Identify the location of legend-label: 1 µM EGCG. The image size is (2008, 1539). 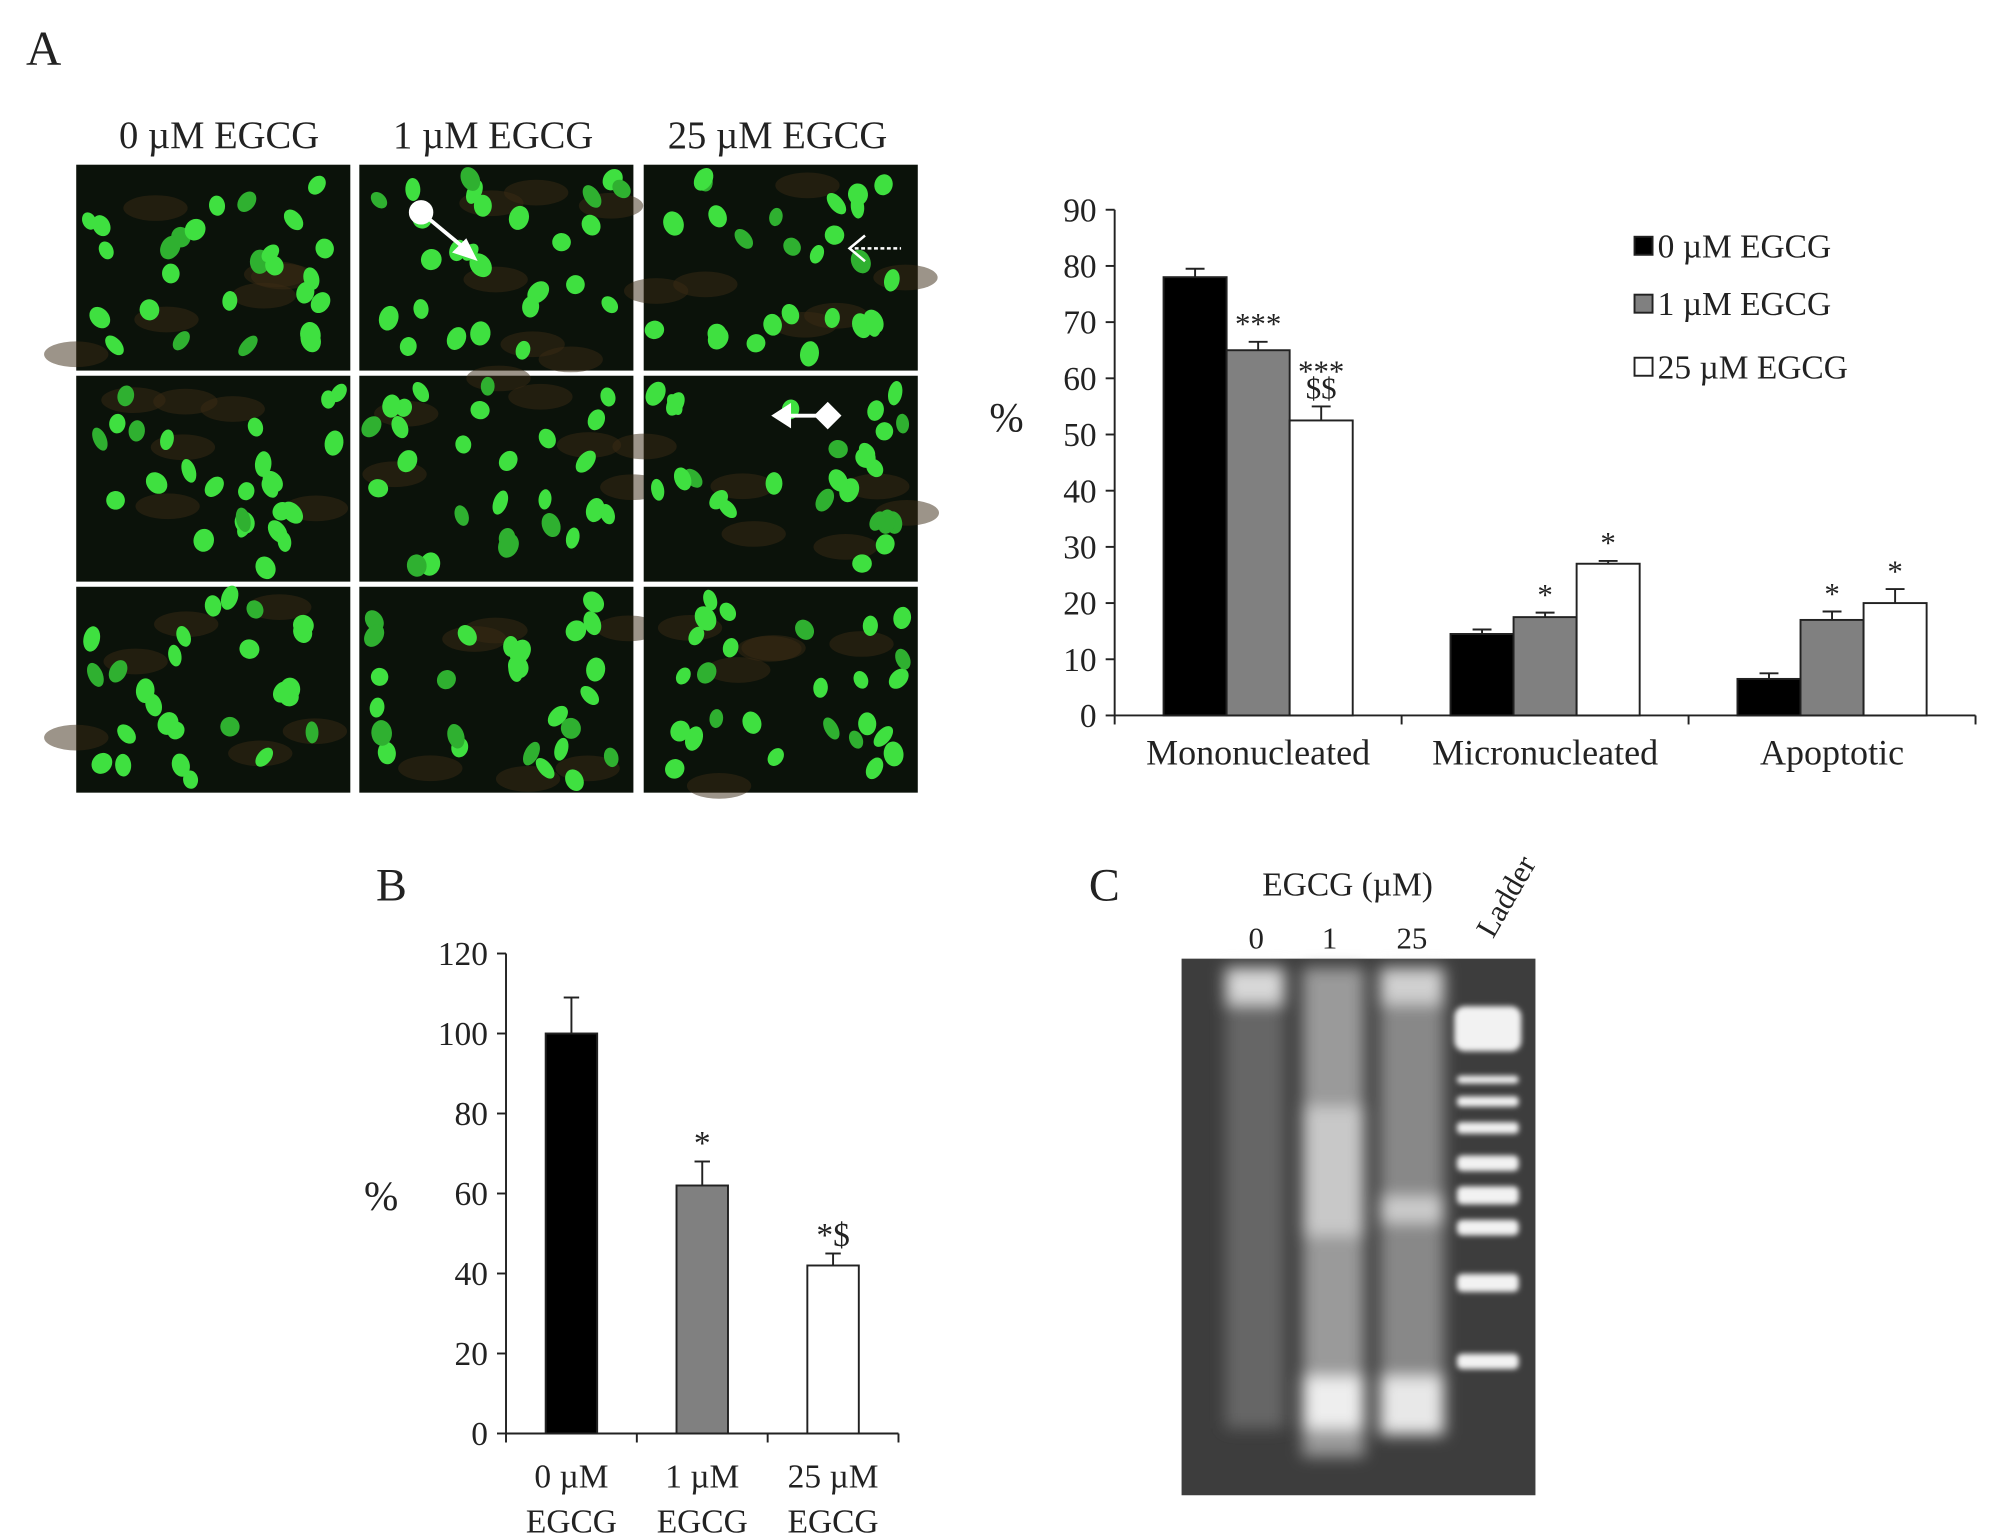
(1744, 304).